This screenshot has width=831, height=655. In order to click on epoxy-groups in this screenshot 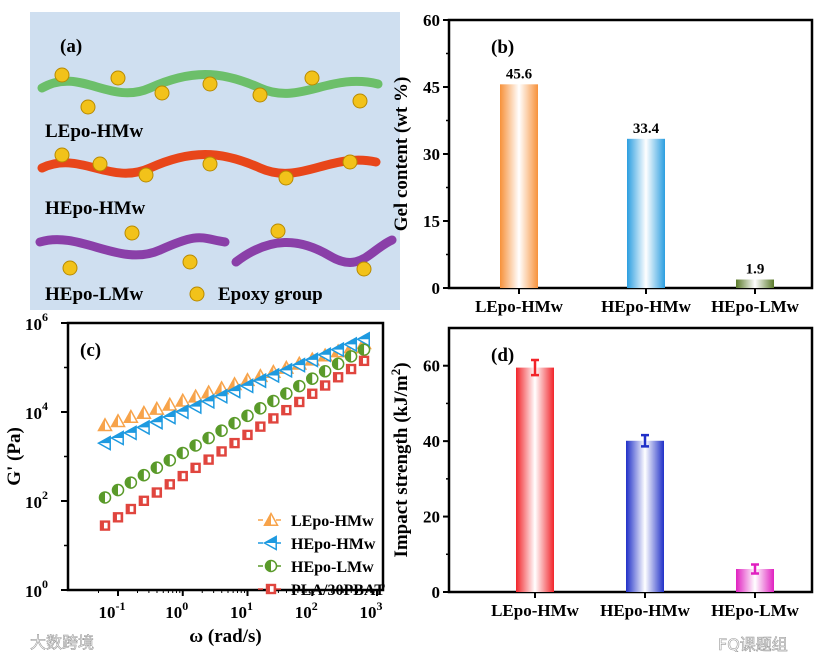, I will do `click(213, 172)`.